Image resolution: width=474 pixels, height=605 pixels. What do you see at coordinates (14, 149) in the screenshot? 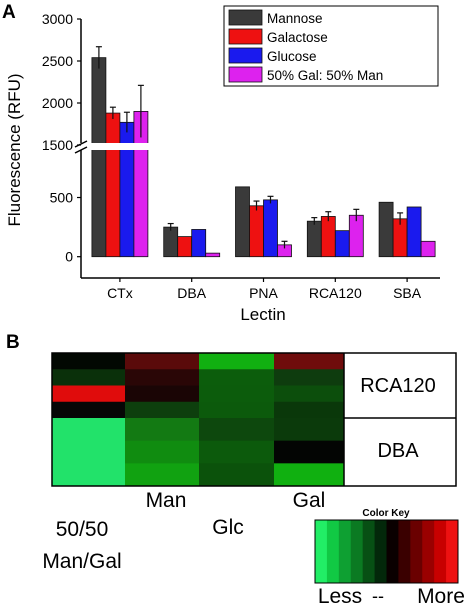
I see `y-axis-label: Fluorescence (RFU)` at bounding box center [14, 149].